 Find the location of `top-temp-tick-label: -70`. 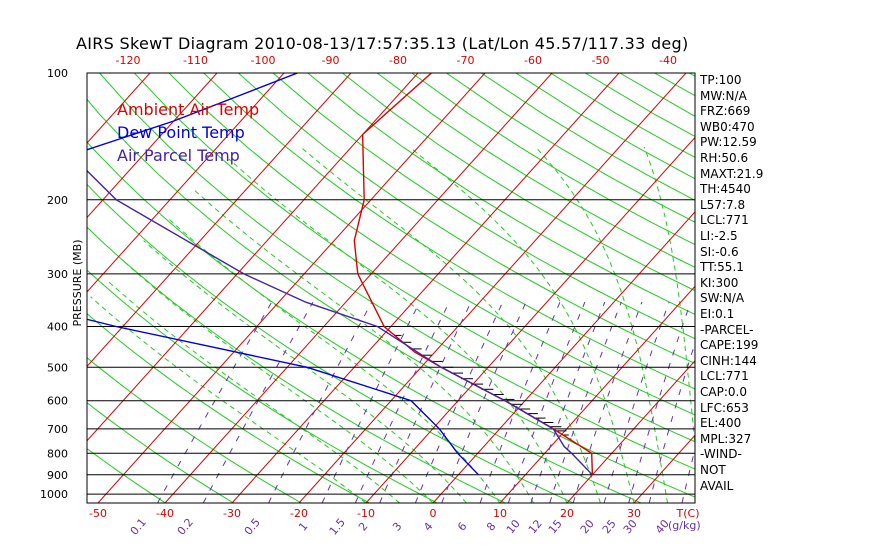

top-temp-tick-label: -70 is located at coordinates (466, 60).